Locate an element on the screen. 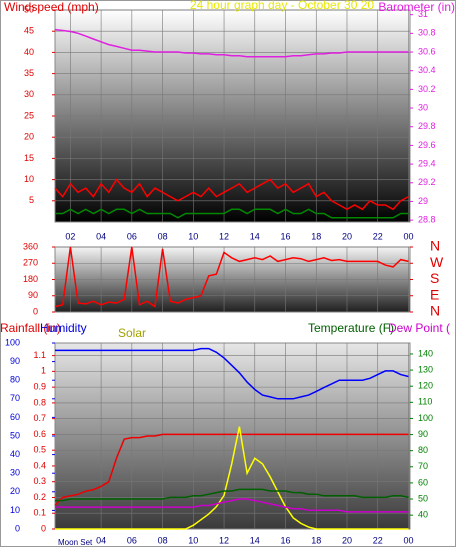  y-tick-label: 0.3 is located at coordinates (39, 481).